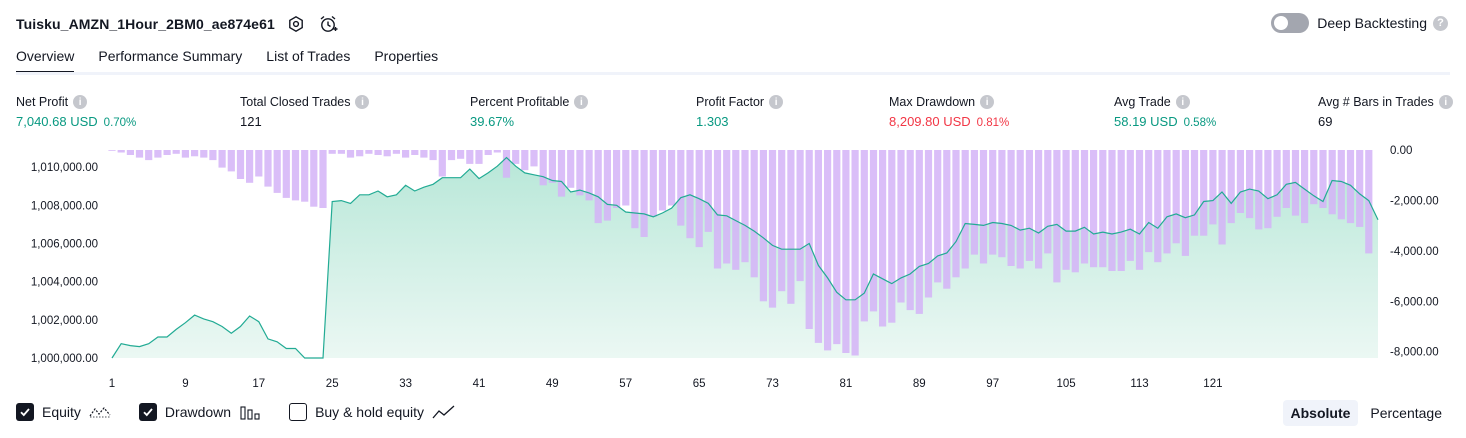  I want to click on view-mode-switch: Absolute Percentage, so click(1365, 413).